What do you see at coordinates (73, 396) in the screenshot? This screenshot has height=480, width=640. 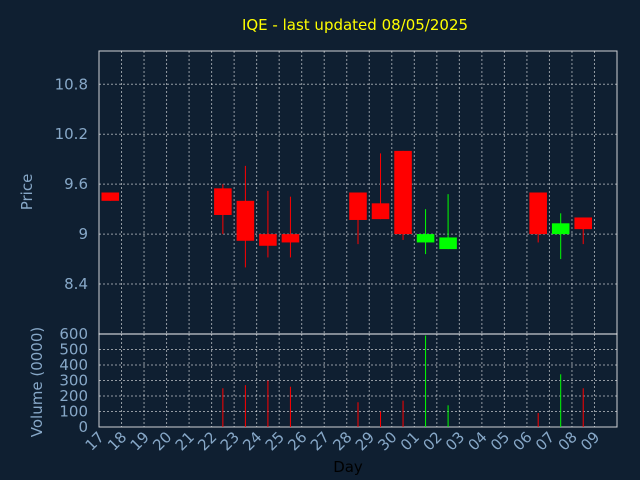 I see `volume-tick-label: 200` at bounding box center [73, 396].